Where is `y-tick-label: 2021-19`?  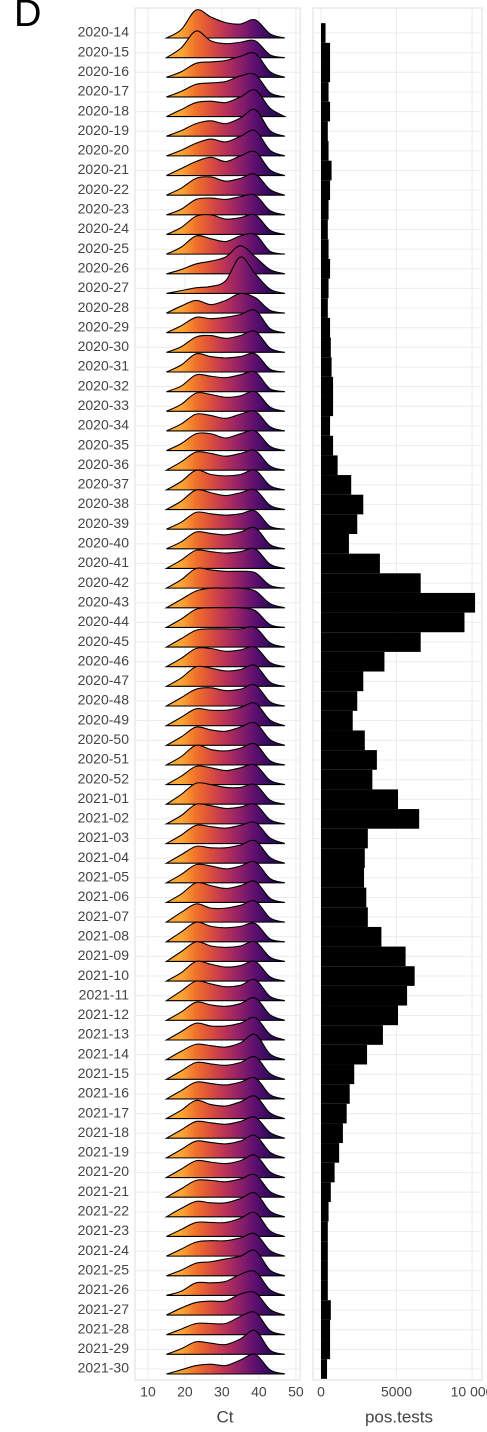 y-tick-label: 2021-19 is located at coordinates (104, 1152).